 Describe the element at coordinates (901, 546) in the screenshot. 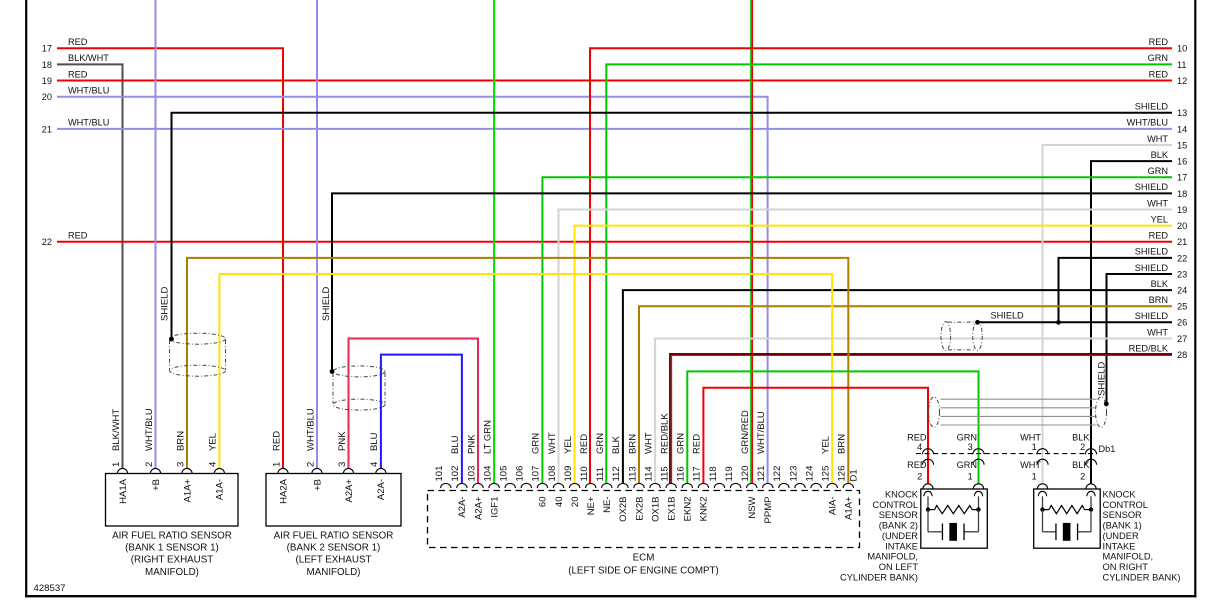

I see `svg-text: INTAKE` at that location.